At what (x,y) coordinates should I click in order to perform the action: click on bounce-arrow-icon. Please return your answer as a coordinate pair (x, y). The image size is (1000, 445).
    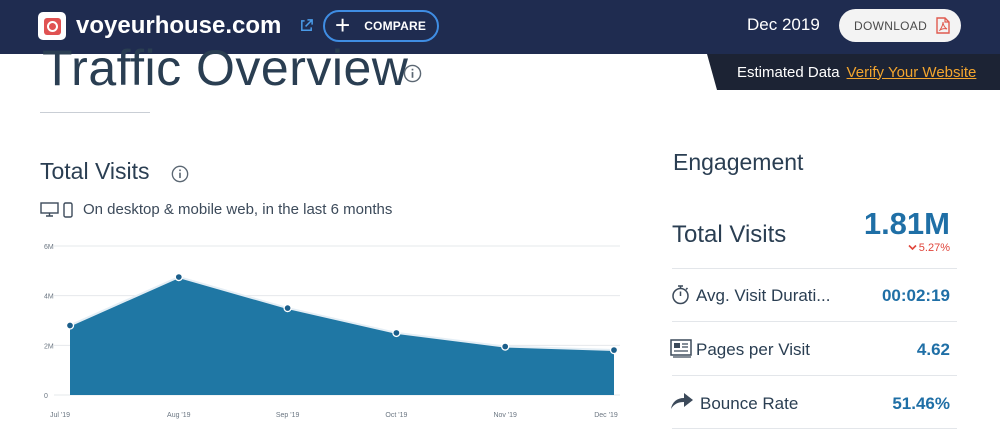
    Looking at the image, I should click on (682, 401).